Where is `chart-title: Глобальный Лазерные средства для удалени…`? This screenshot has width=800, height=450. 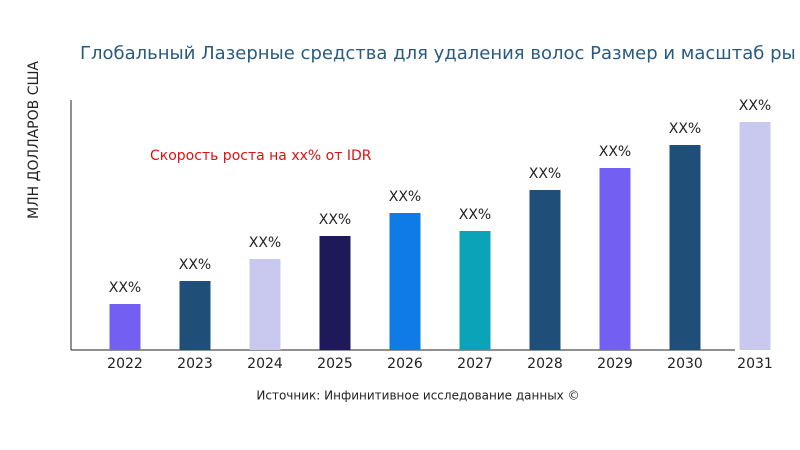 chart-title: Глобальный Лазерные средства для удалени… is located at coordinates (438, 53).